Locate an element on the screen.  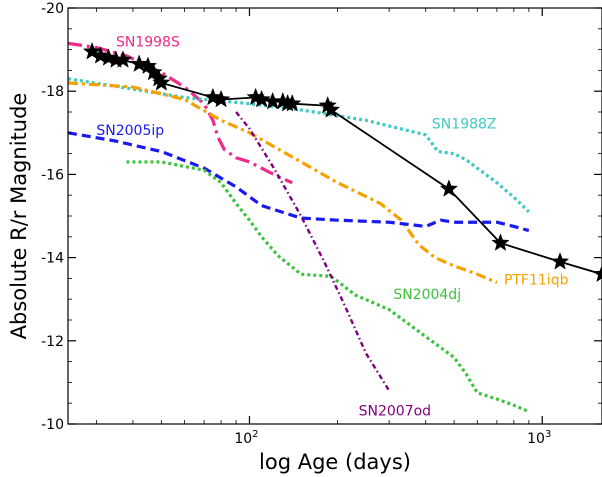
x-axis-title: log Age (days) is located at coordinates (335, 462).